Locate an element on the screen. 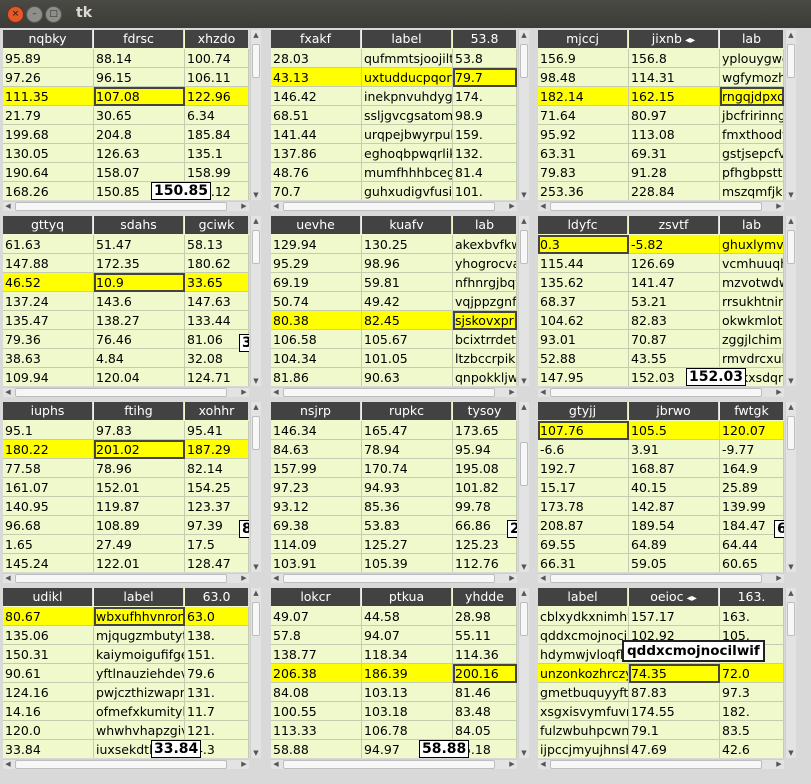  table-cell: 109.94 is located at coordinates (48, 377).